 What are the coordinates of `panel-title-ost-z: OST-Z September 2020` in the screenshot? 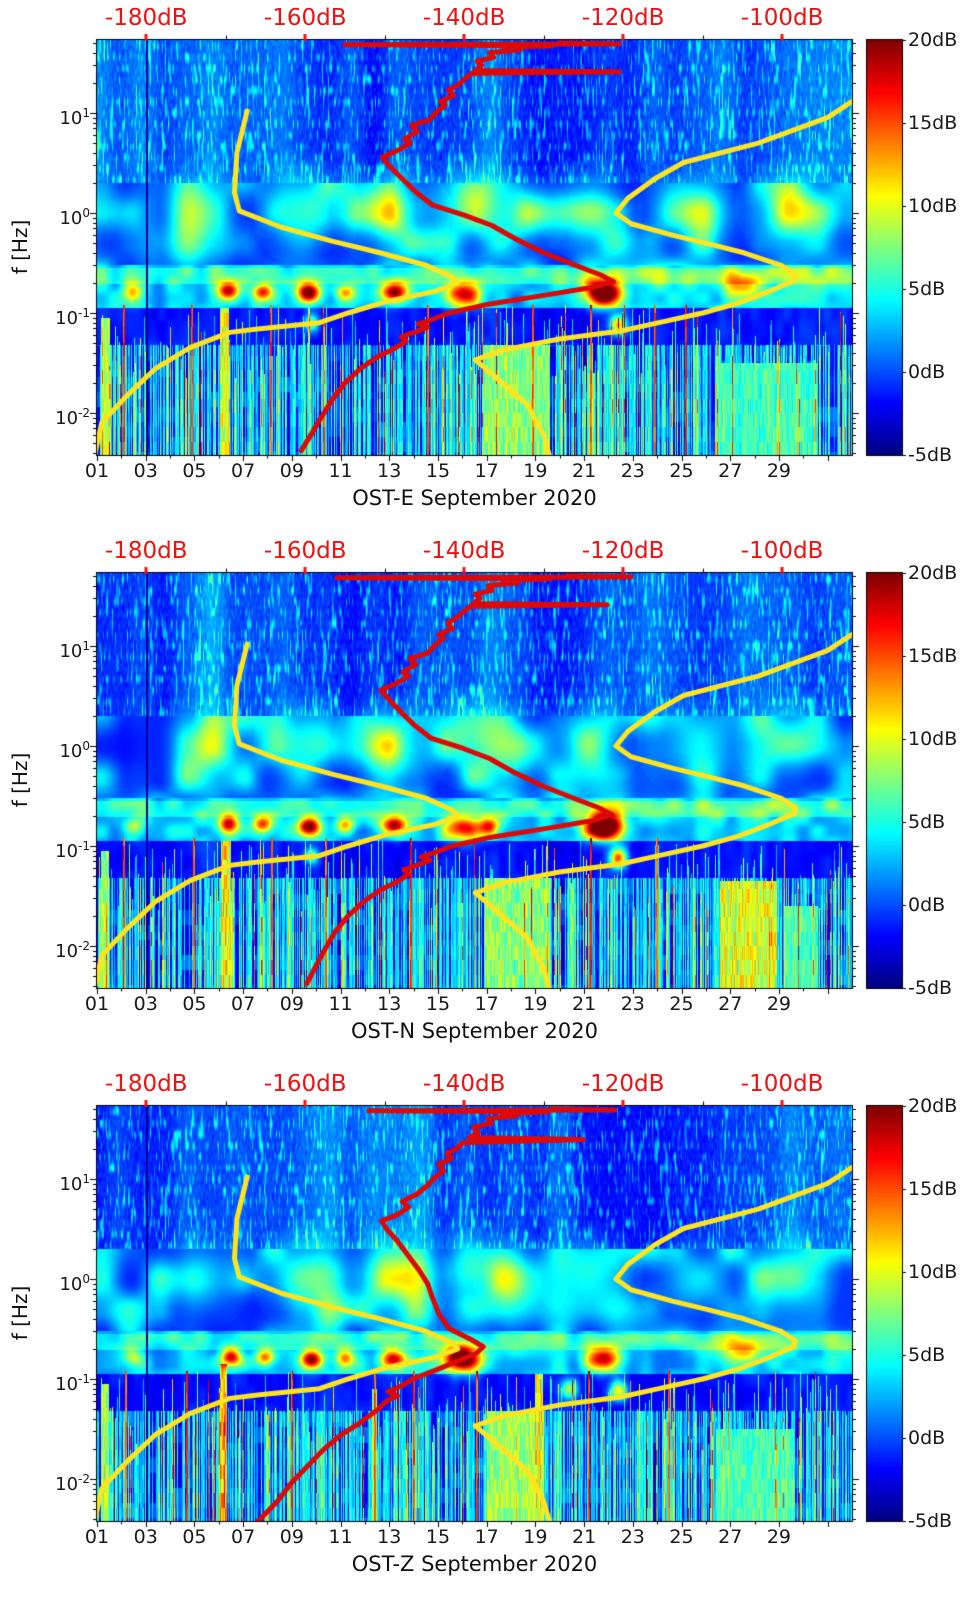 It's located at (474, 1564).